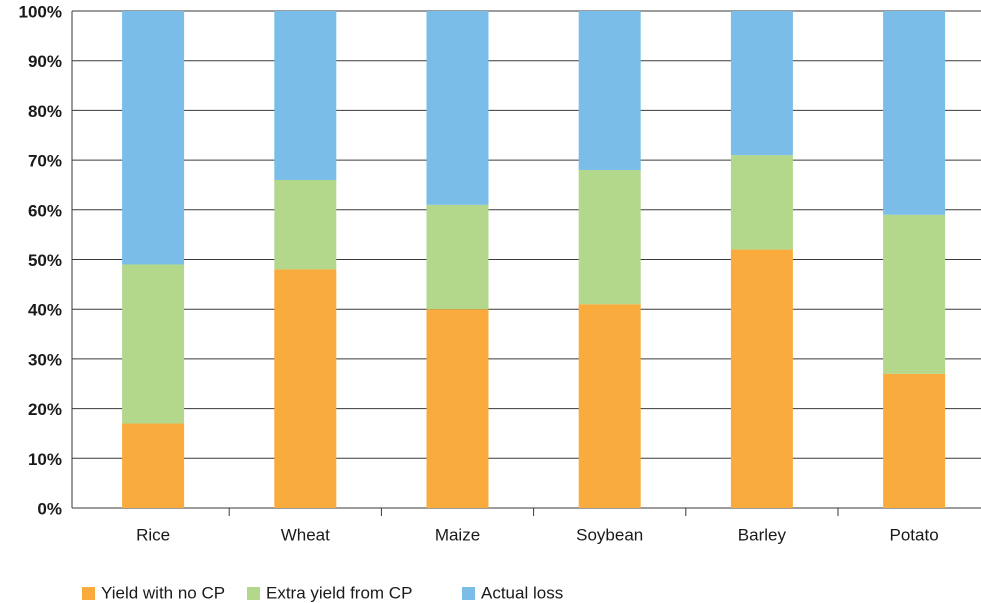 This screenshot has height=603, width=981. What do you see at coordinates (762, 534) in the screenshot?
I see `x-tick-label: Barley` at bounding box center [762, 534].